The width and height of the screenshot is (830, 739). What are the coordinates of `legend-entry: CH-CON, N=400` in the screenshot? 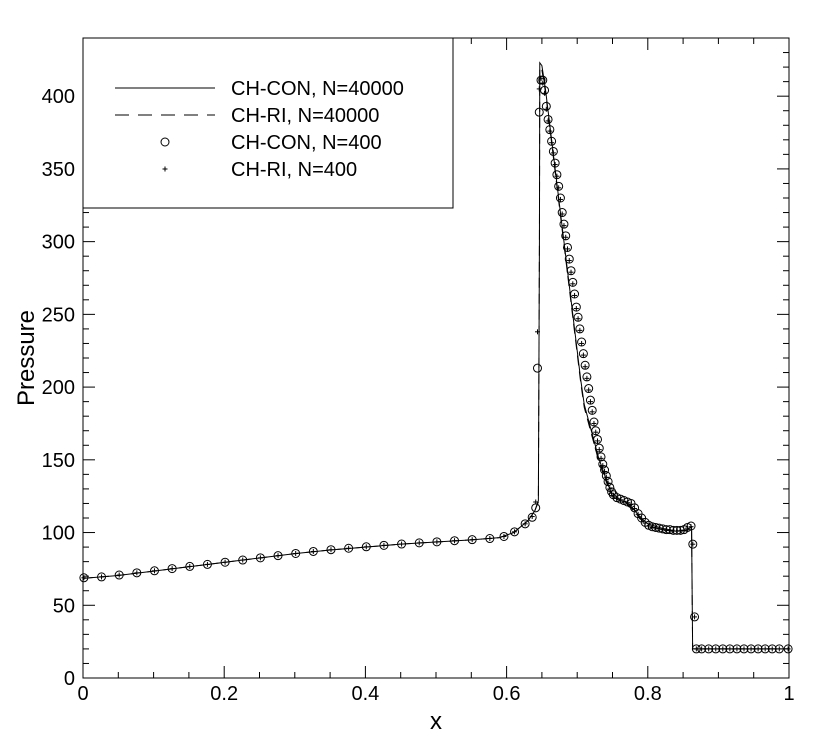 It's located at (271, 143).